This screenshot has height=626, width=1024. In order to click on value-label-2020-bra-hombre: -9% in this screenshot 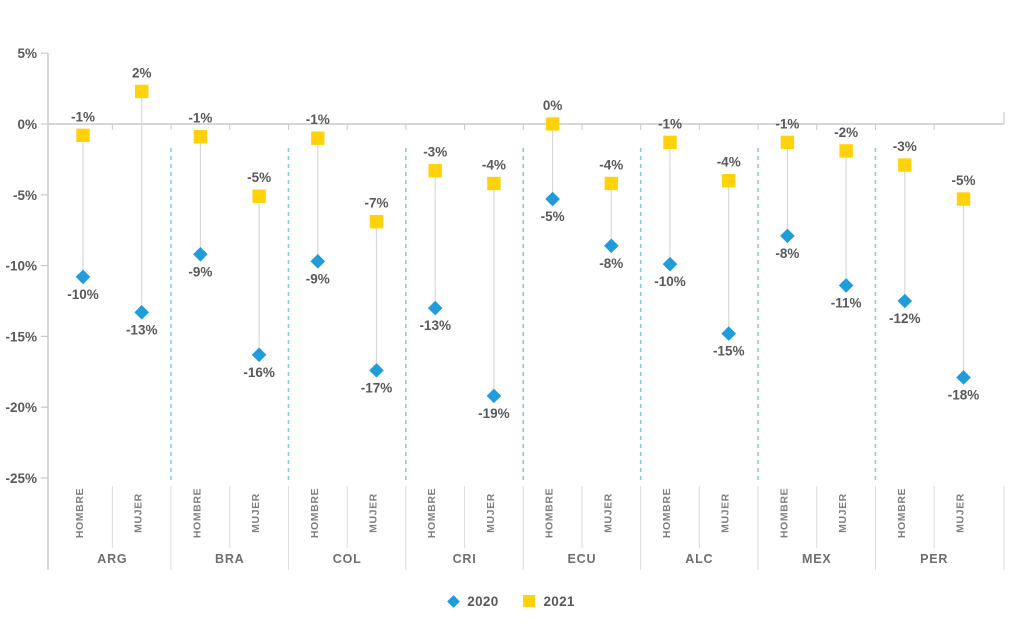, I will do `click(200, 271)`.